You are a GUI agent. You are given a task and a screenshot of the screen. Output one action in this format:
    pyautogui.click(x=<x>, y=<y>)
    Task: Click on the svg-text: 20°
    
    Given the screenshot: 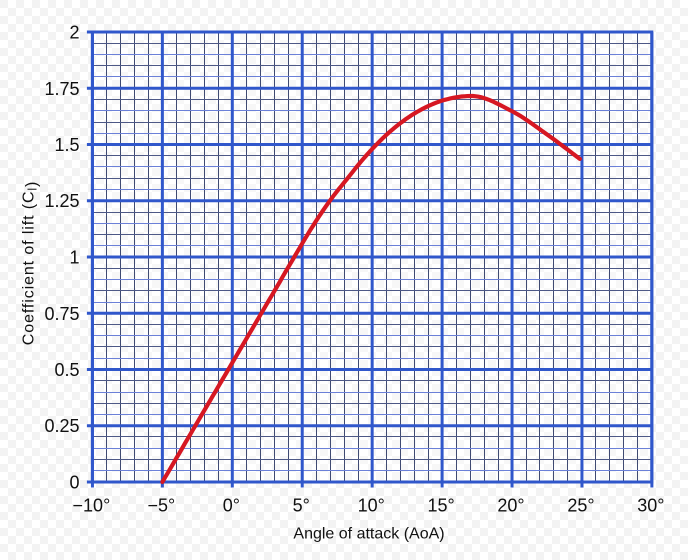 What is the action you would take?
    pyautogui.click(x=510, y=506)
    